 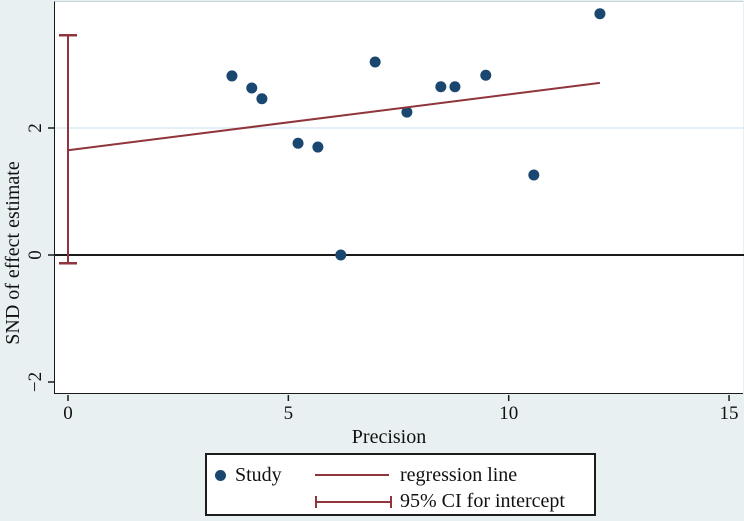 I want to click on legend-label-regression-line: regression line, so click(x=459, y=475).